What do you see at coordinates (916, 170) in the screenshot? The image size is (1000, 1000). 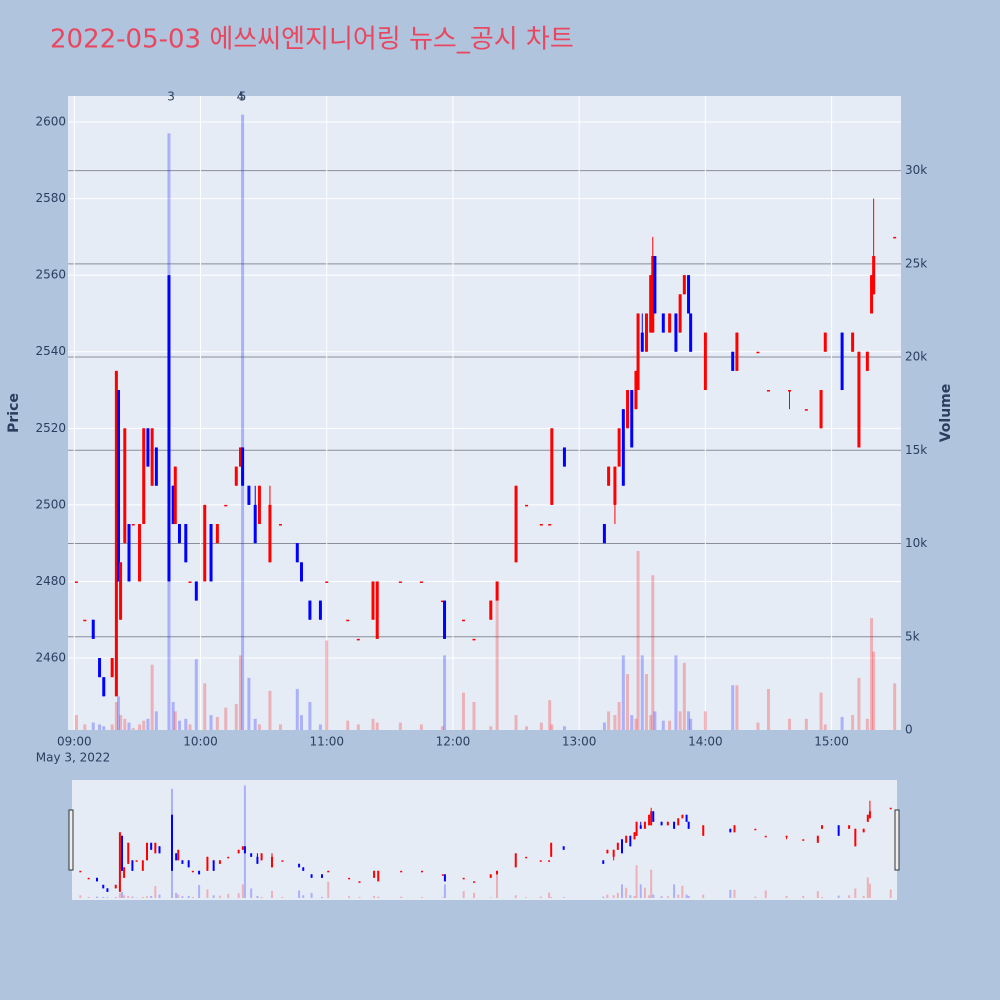 I see `y2-tick-label: 30k` at bounding box center [916, 170].